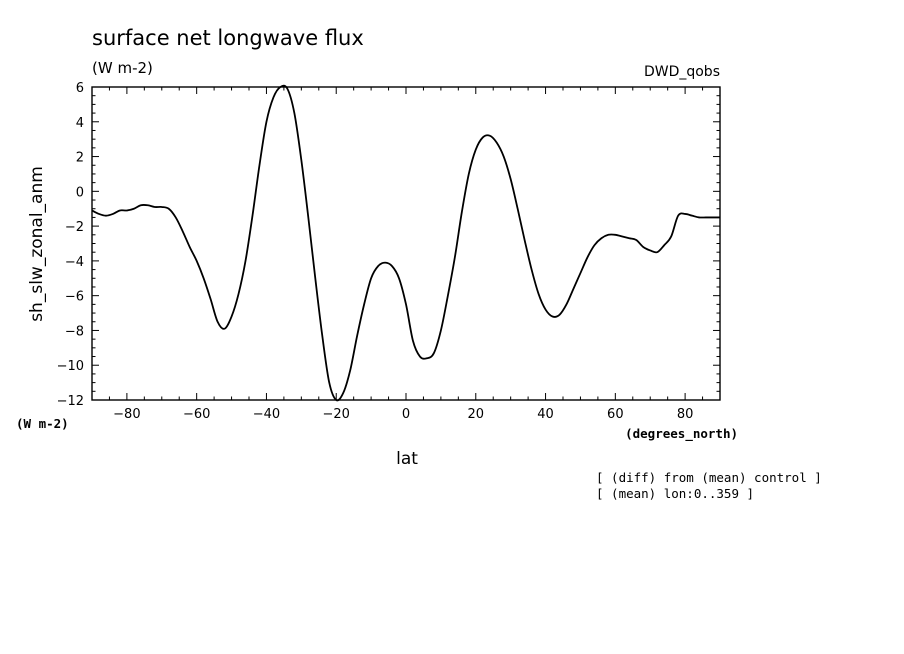 The image size is (904, 654). What do you see at coordinates (476, 414) in the screenshot?
I see `x-tick-label: 20` at bounding box center [476, 414].